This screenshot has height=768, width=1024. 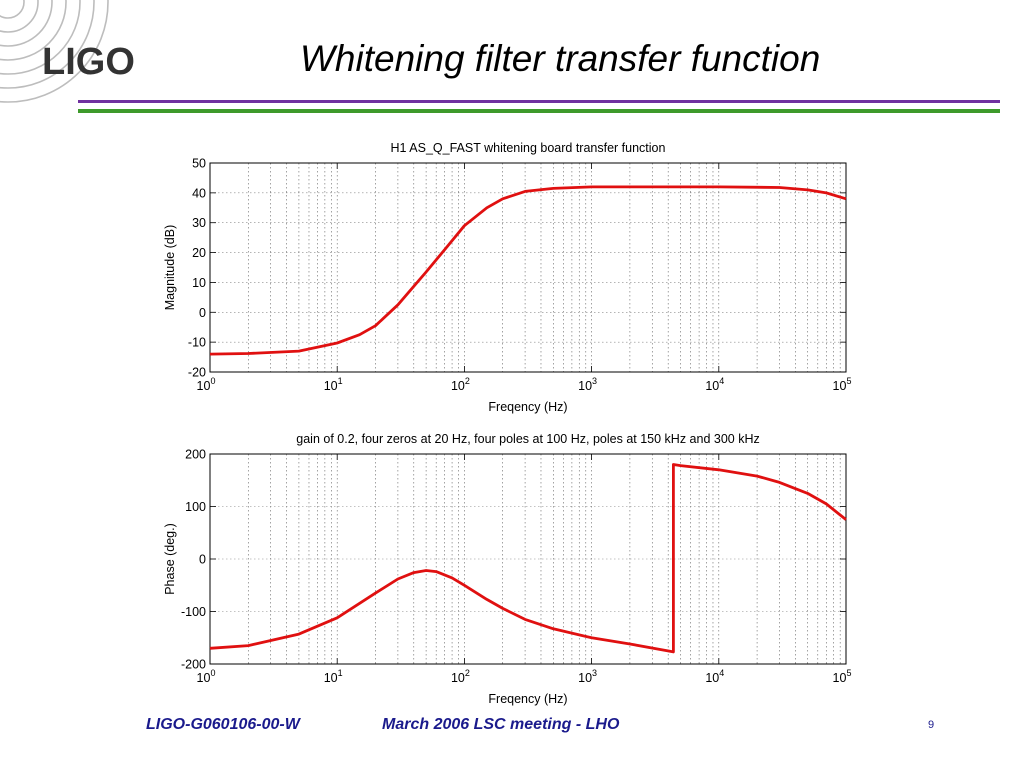 I want to click on ligo-logo: LIGO, so click(x=67, y=51).